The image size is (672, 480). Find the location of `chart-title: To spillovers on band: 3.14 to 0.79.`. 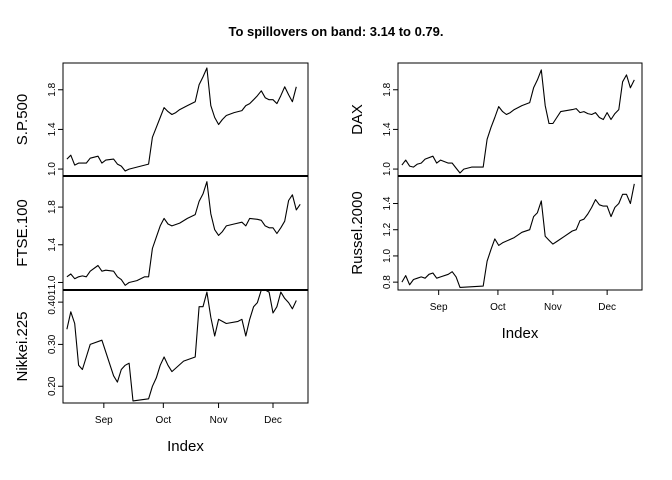

chart-title: To spillovers on band: 3.14 to 0.79. is located at coordinates (335, 31).